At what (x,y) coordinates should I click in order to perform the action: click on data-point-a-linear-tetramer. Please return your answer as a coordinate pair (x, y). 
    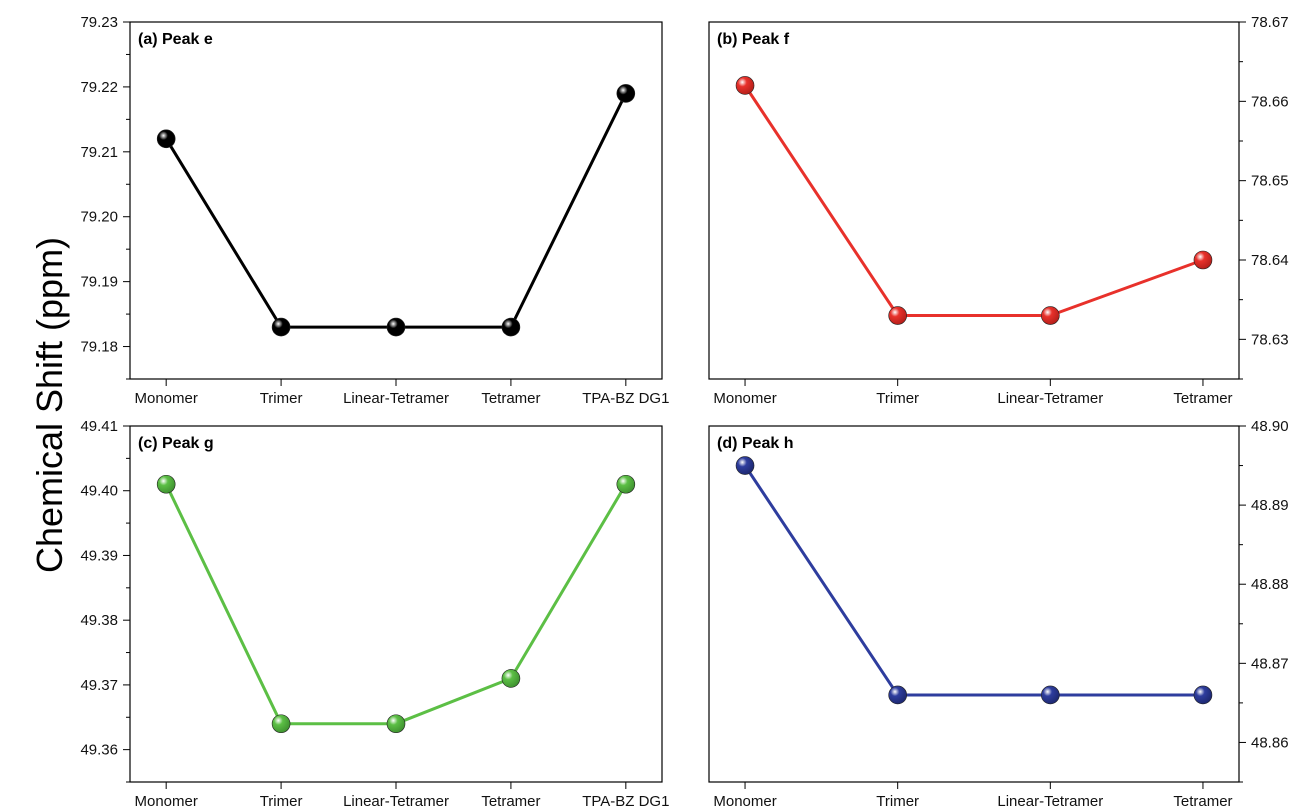
    Looking at the image, I should click on (396, 327).